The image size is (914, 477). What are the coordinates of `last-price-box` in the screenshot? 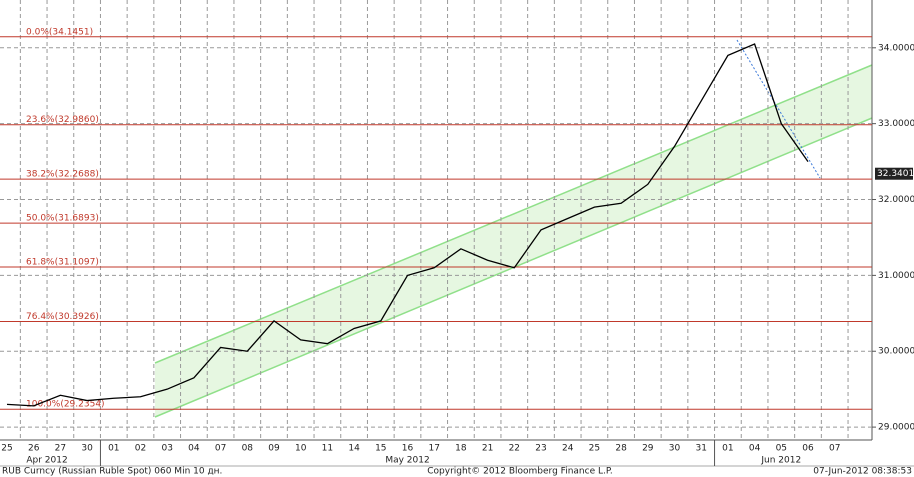 It's located at (894, 173).